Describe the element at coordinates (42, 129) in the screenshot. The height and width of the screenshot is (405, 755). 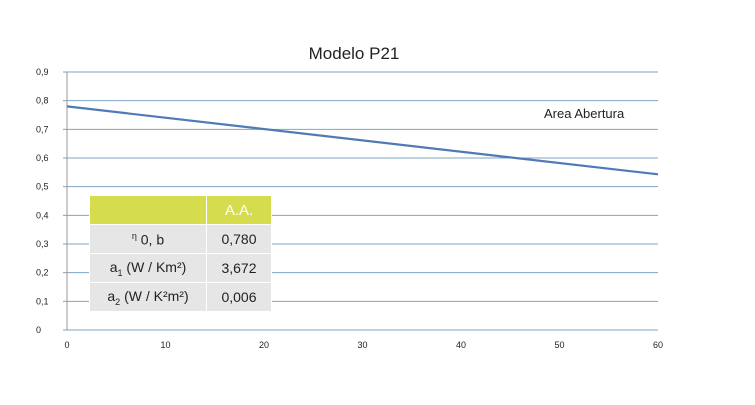
I see `y-tick-label: 0,7` at that location.